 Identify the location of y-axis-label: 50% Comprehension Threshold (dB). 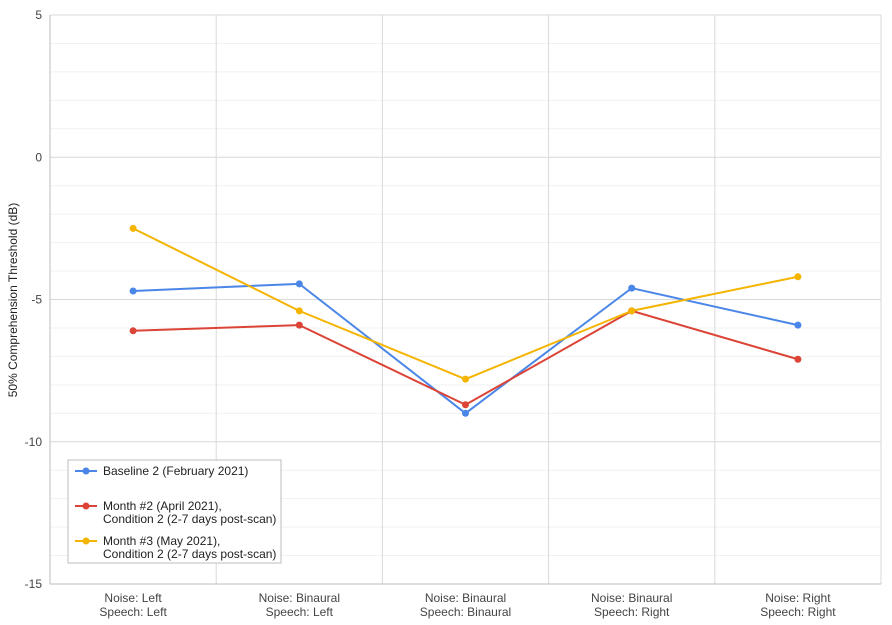
(13, 300).